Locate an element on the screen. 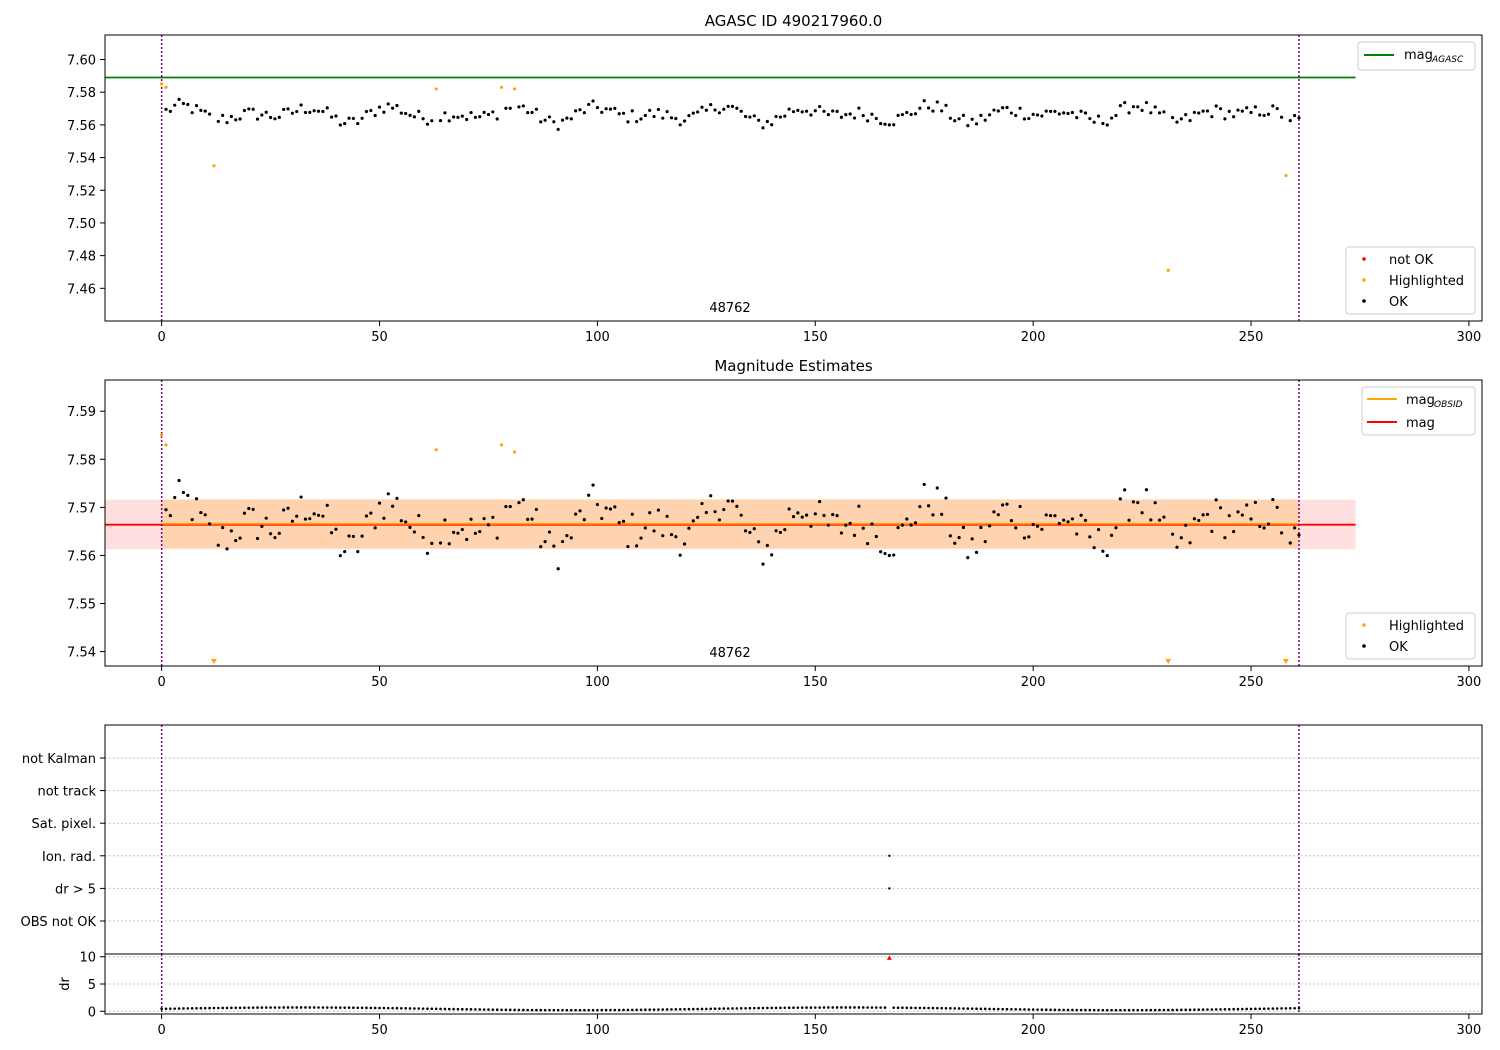 The image size is (1500, 1050). y-tick-label: 7.54 is located at coordinates (81, 653).